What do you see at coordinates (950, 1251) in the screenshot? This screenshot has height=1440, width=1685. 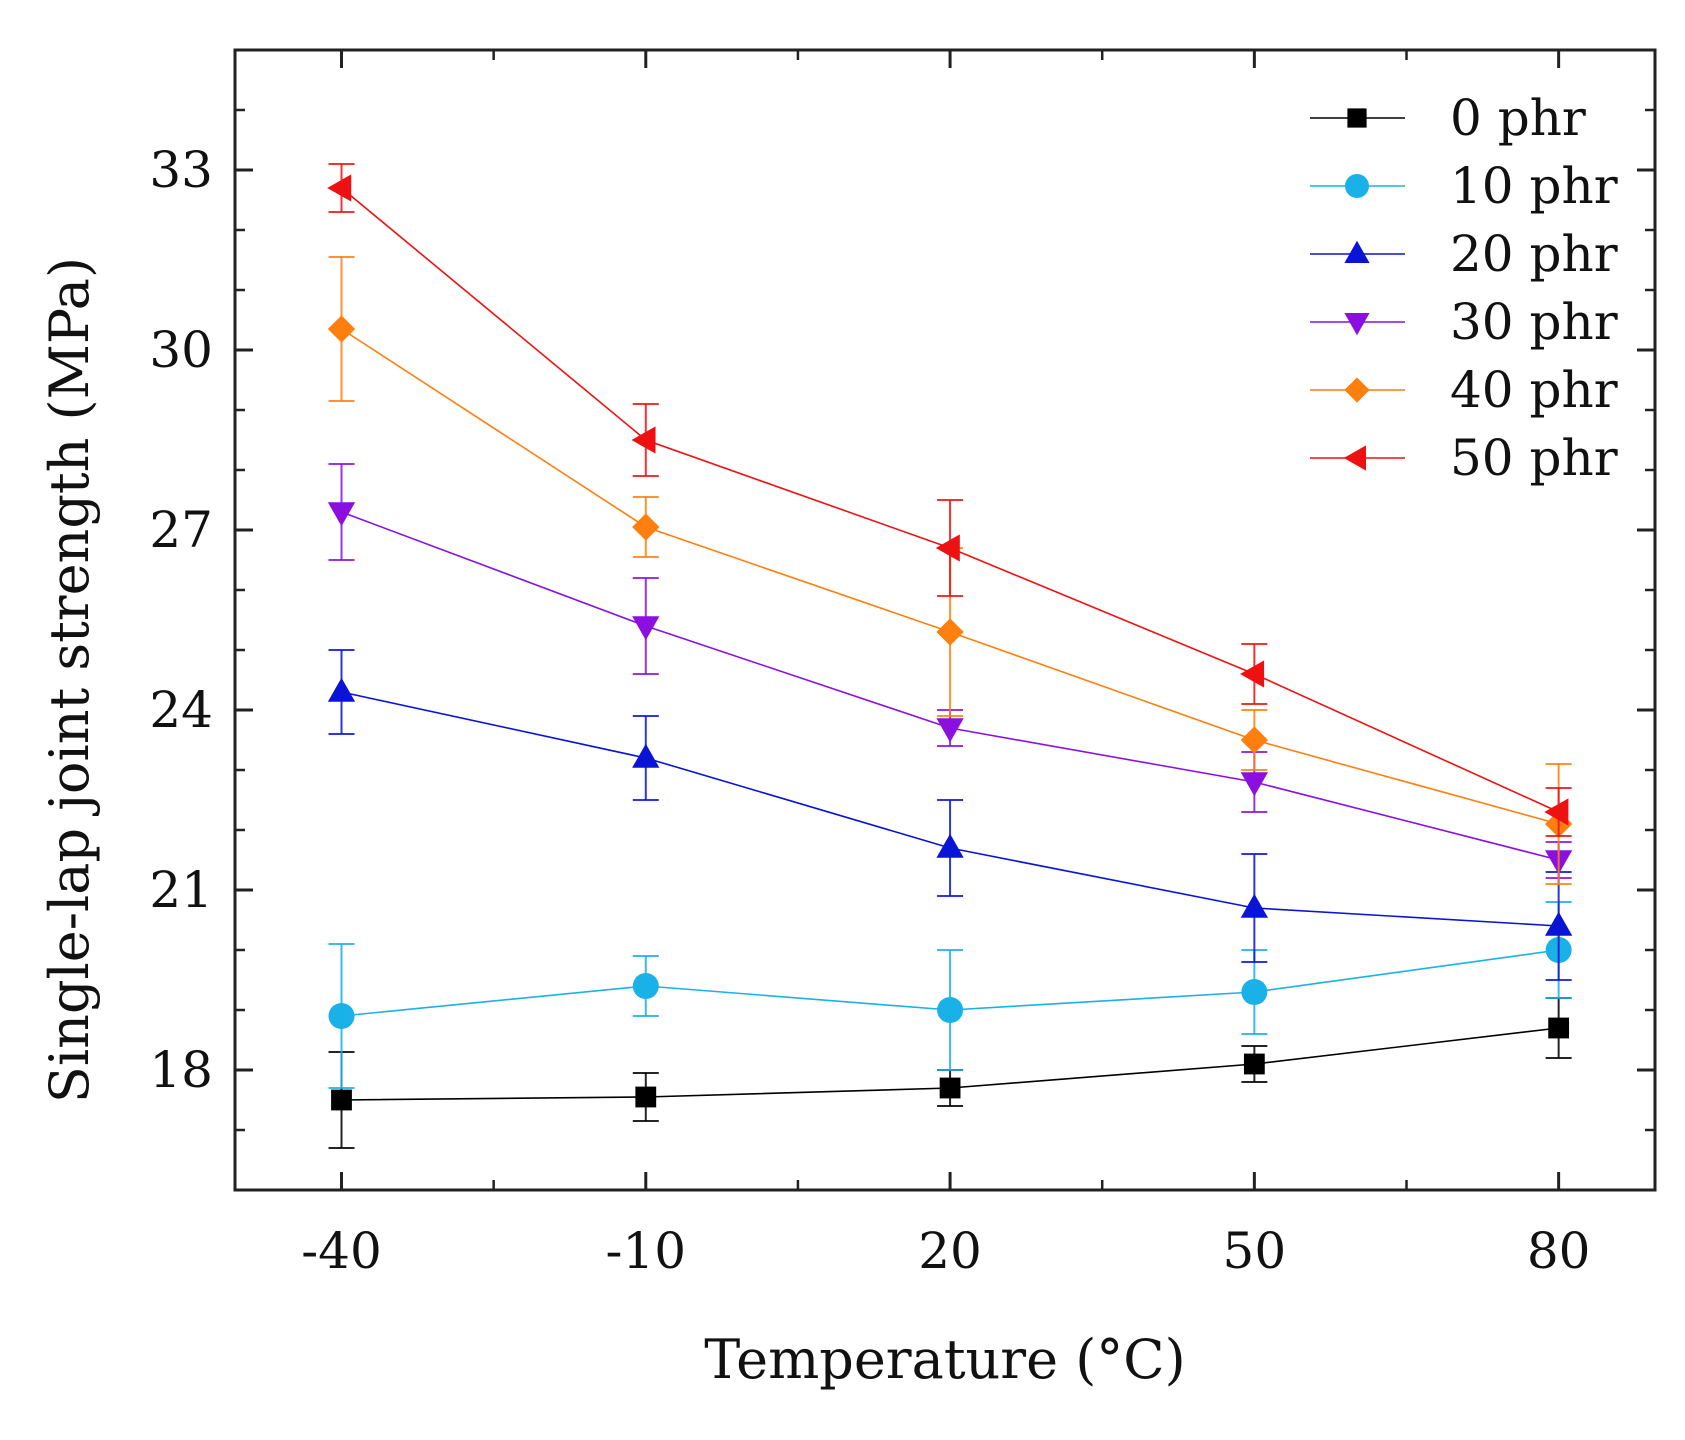 I see `x-tick-label: 20` at bounding box center [950, 1251].